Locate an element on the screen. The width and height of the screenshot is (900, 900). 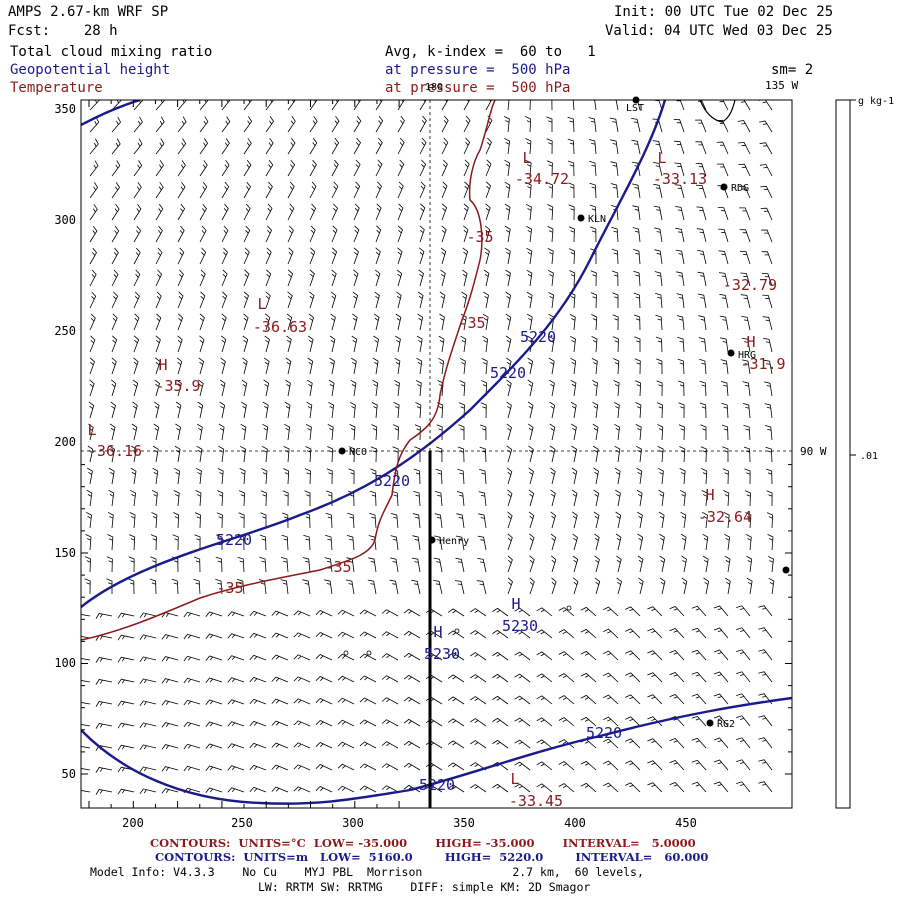
temperature-value: -32.79 is located at coordinates (750, 285).